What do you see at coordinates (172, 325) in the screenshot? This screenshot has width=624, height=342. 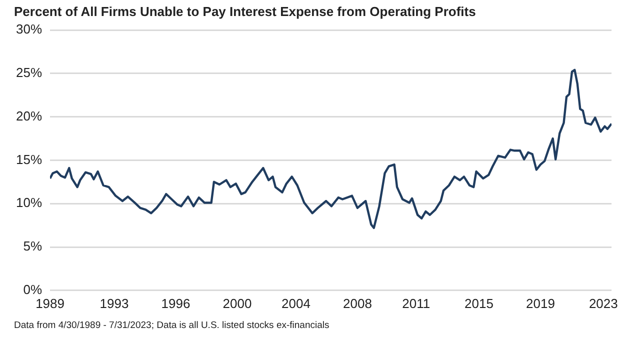 I see `text: Data from 4/30/1989 - 7/31/2023; Data is all U.S. listed stocks ex-financials` at bounding box center [172, 325].